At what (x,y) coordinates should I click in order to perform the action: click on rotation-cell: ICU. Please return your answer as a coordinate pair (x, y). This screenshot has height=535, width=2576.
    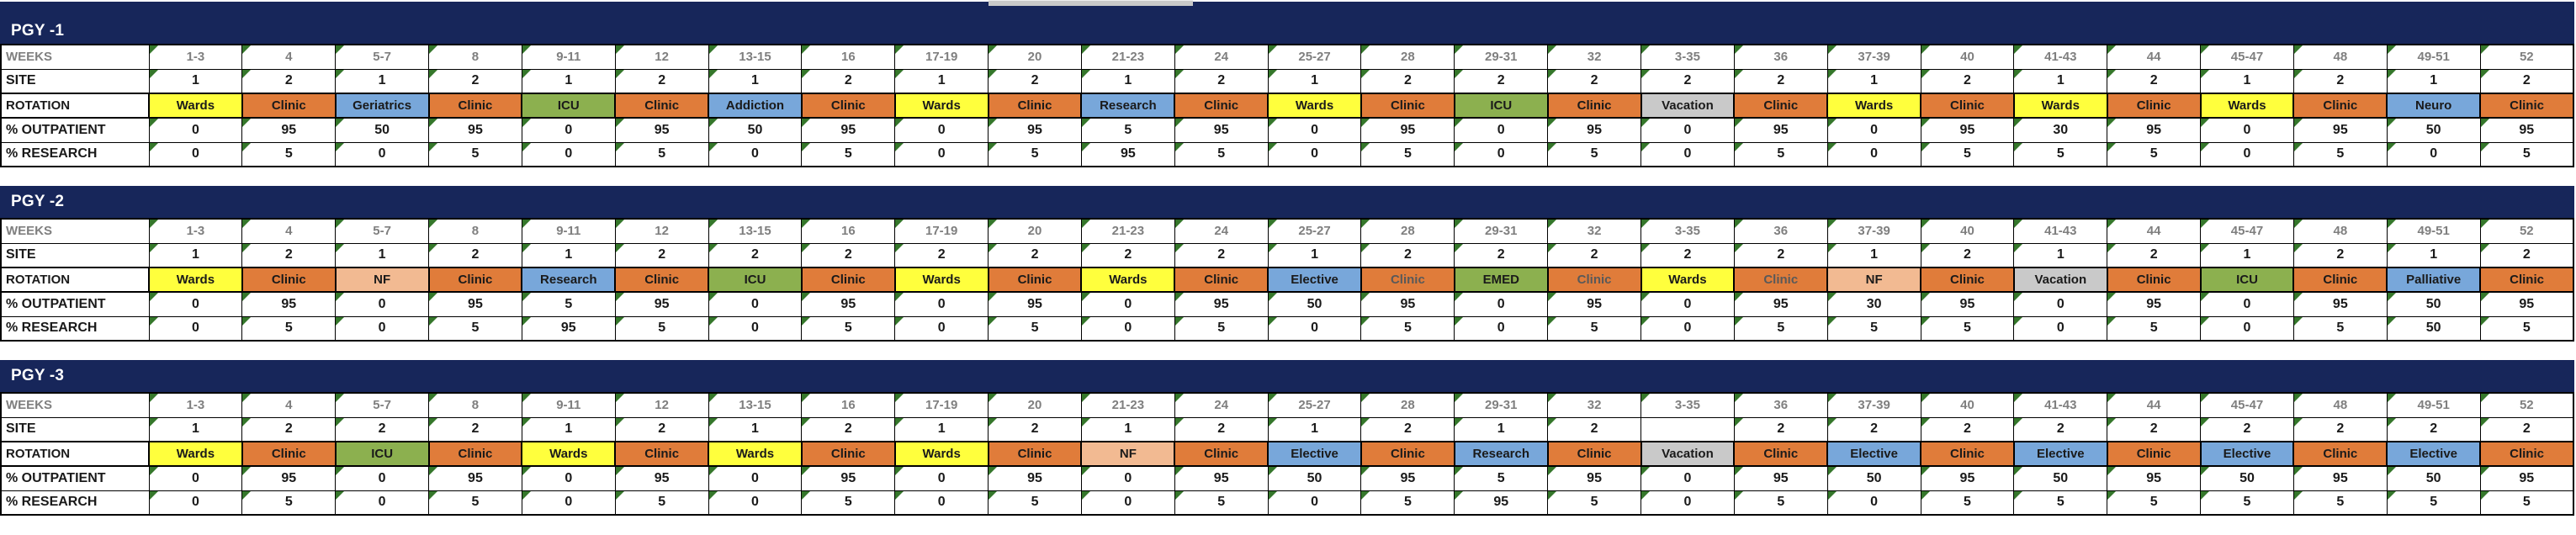
    Looking at the image, I should click on (382, 454).